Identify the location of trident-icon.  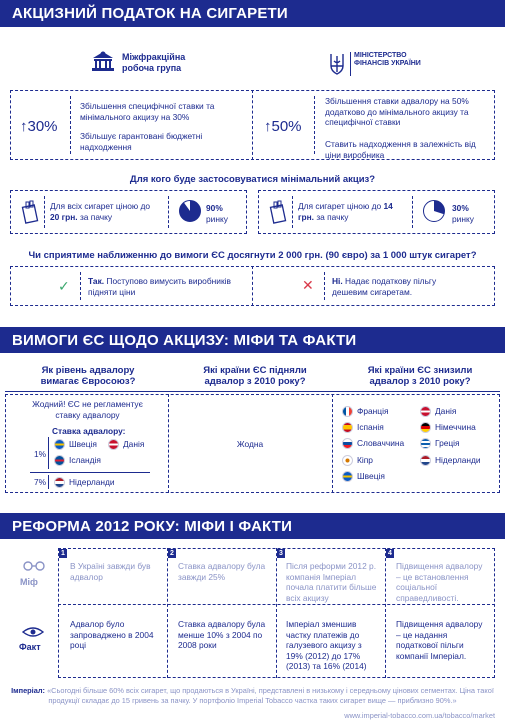
(337, 64).